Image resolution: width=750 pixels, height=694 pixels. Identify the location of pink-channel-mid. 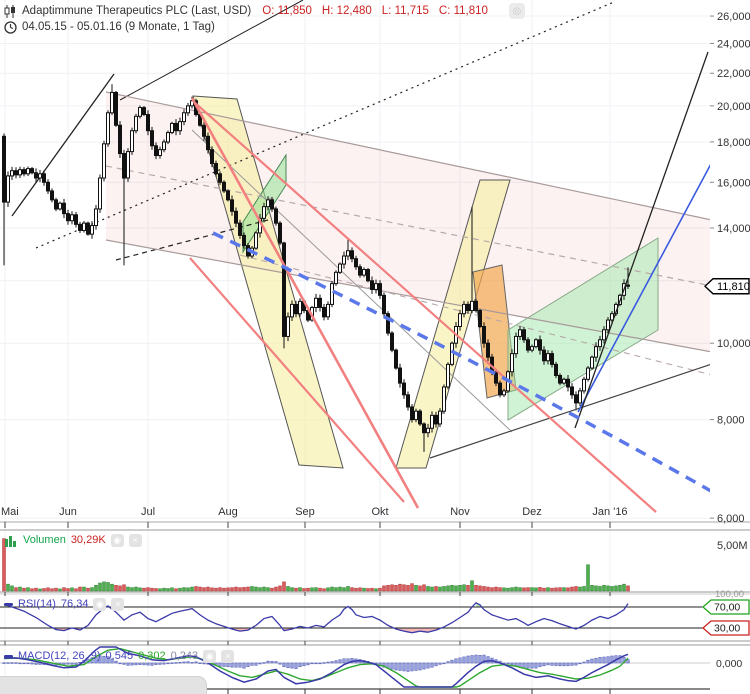
(408, 226).